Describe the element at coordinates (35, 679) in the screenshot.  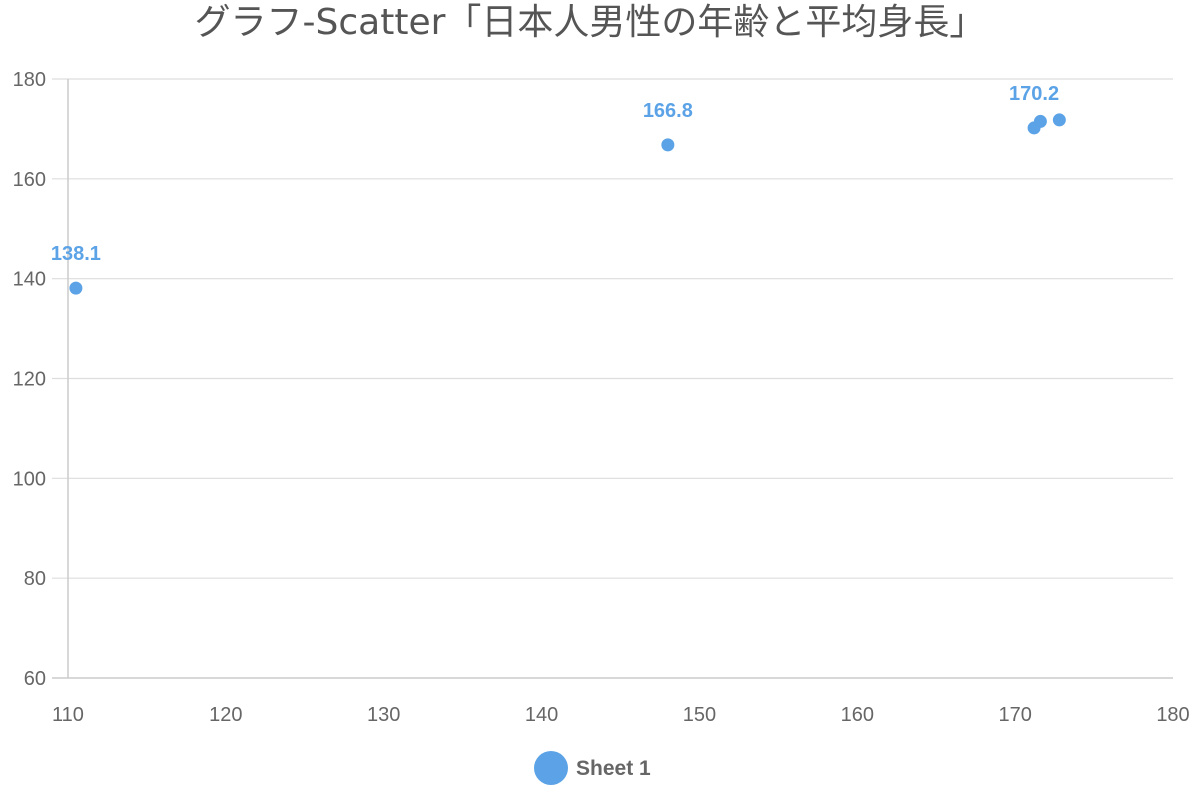
I see `y-tick-label: 60` at that location.